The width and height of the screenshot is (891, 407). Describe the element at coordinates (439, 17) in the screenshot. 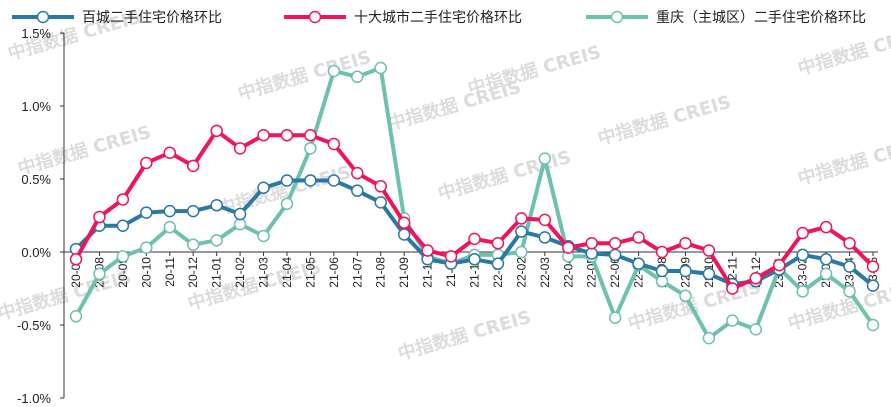

I see `legend: 百城二手住宅价格环比 十大城市二手住宅价格环比 重庆（主城区）二手住宅价格环比` at that location.